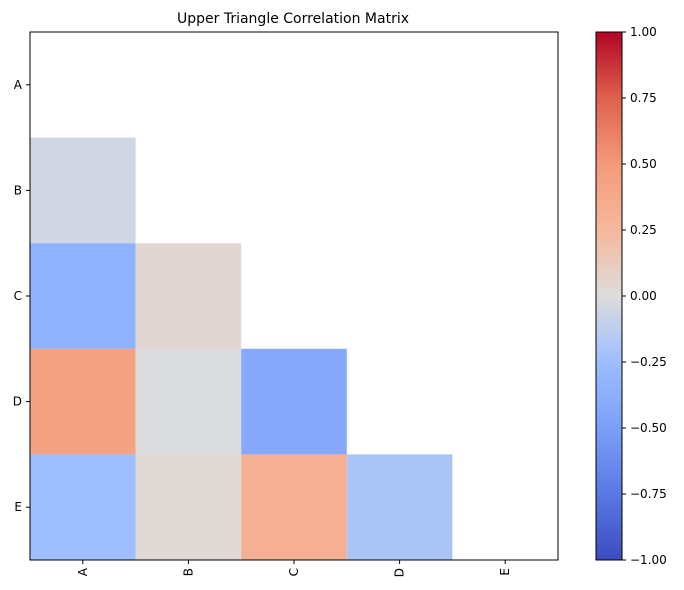  What do you see at coordinates (83, 571) in the screenshot?
I see `column-tick-label: A` at bounding box center [83, 571].